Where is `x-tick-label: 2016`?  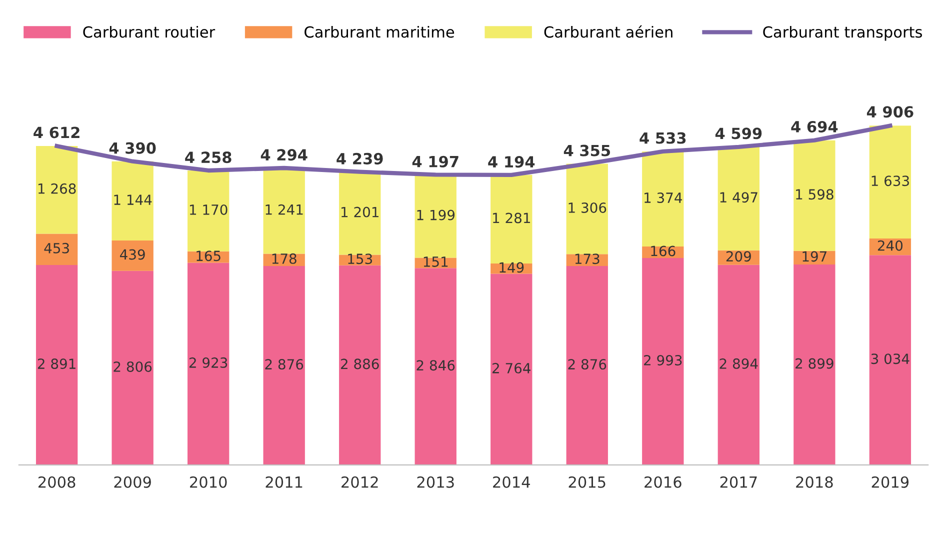 x-tick-label: 2016 is located at coordinates (663, 482).